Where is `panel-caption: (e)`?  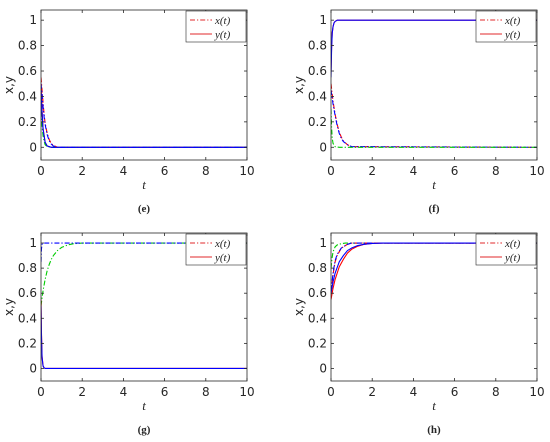
panel-caption: (e) is located at coordinates (144, 209).